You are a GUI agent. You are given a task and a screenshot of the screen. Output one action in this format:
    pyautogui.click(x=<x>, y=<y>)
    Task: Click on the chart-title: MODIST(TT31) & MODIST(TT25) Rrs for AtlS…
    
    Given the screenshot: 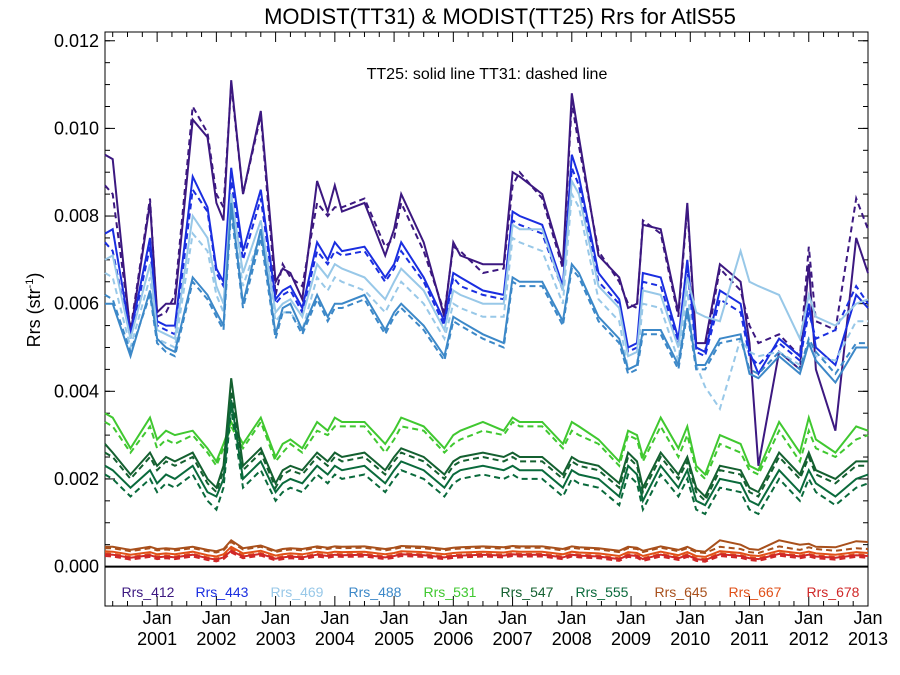 What is the action you would take?
    pyautogui.click(x=500, y=16)
    